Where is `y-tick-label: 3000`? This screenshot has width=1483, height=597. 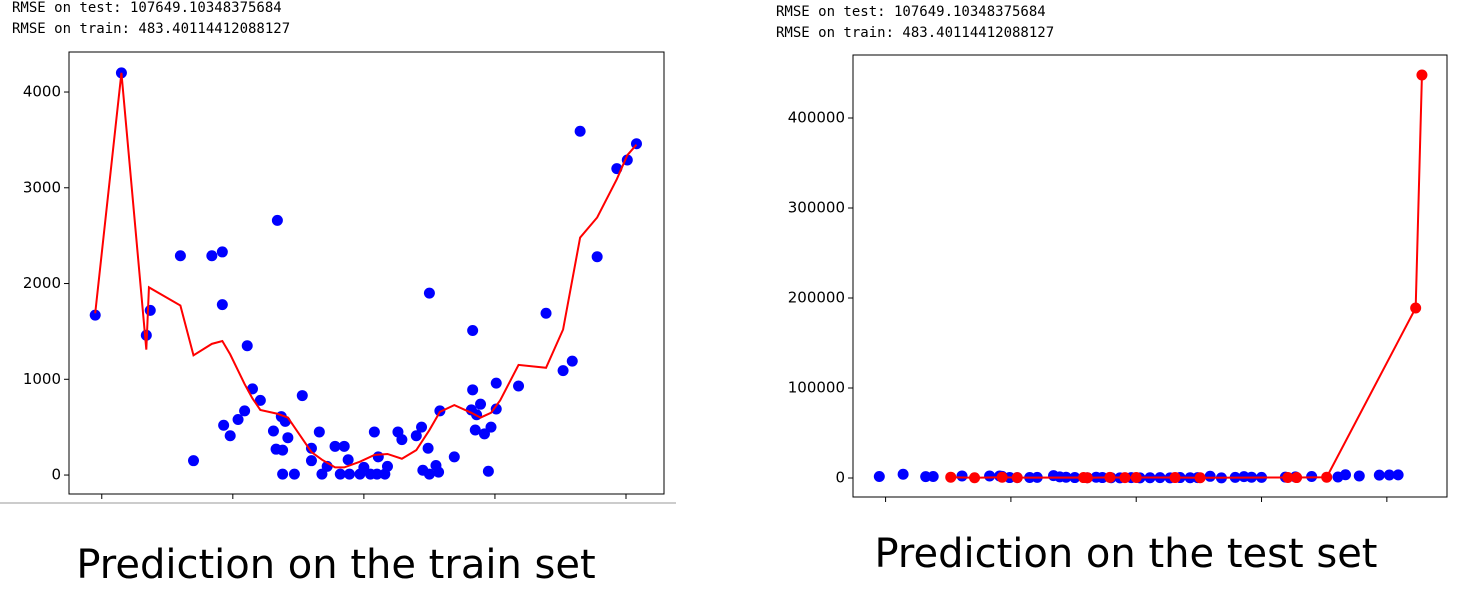
y-tick-label: 3000 is located at coordinates (42, 187).